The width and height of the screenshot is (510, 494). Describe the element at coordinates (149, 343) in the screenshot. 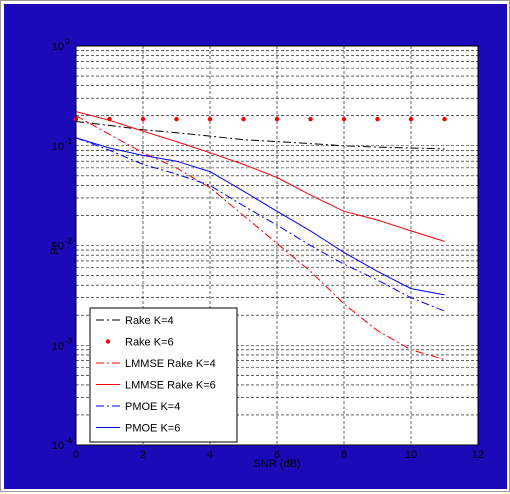

I see `legend-label: Rake K=6` at that location.